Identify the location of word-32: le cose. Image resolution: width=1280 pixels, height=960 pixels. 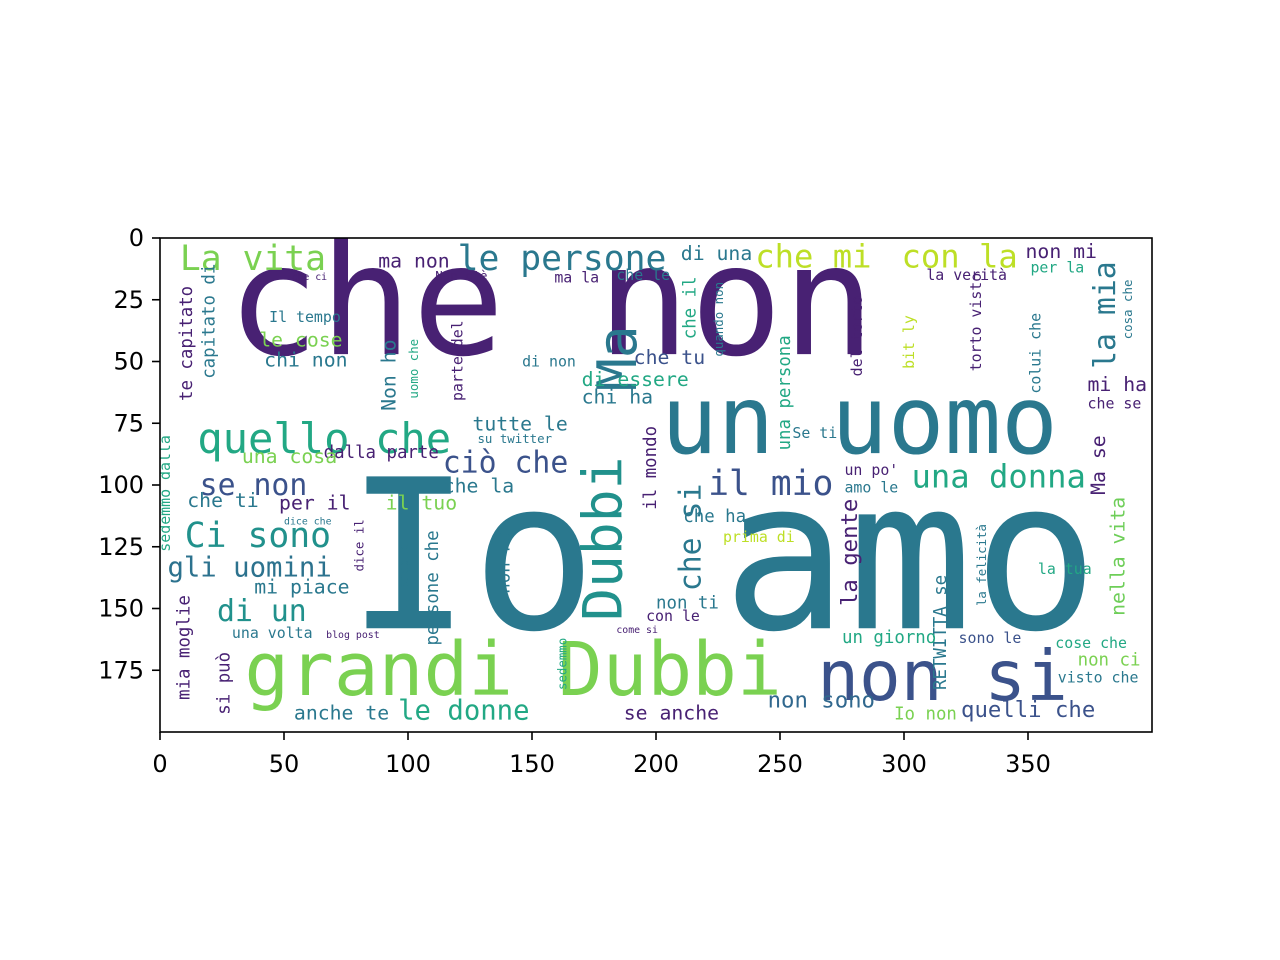
(300, 340).